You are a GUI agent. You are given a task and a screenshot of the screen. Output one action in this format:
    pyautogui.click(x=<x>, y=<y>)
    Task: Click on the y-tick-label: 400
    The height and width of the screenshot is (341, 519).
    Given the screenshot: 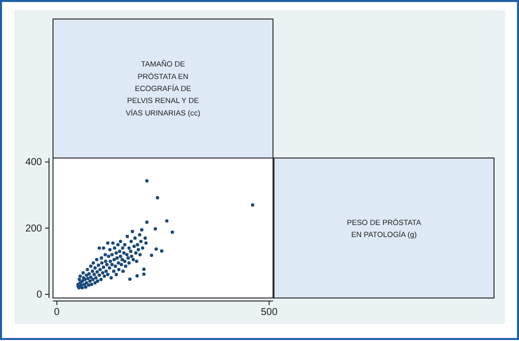 What is the action you would take?
    pyautogui.click(x=33, y=162)
    